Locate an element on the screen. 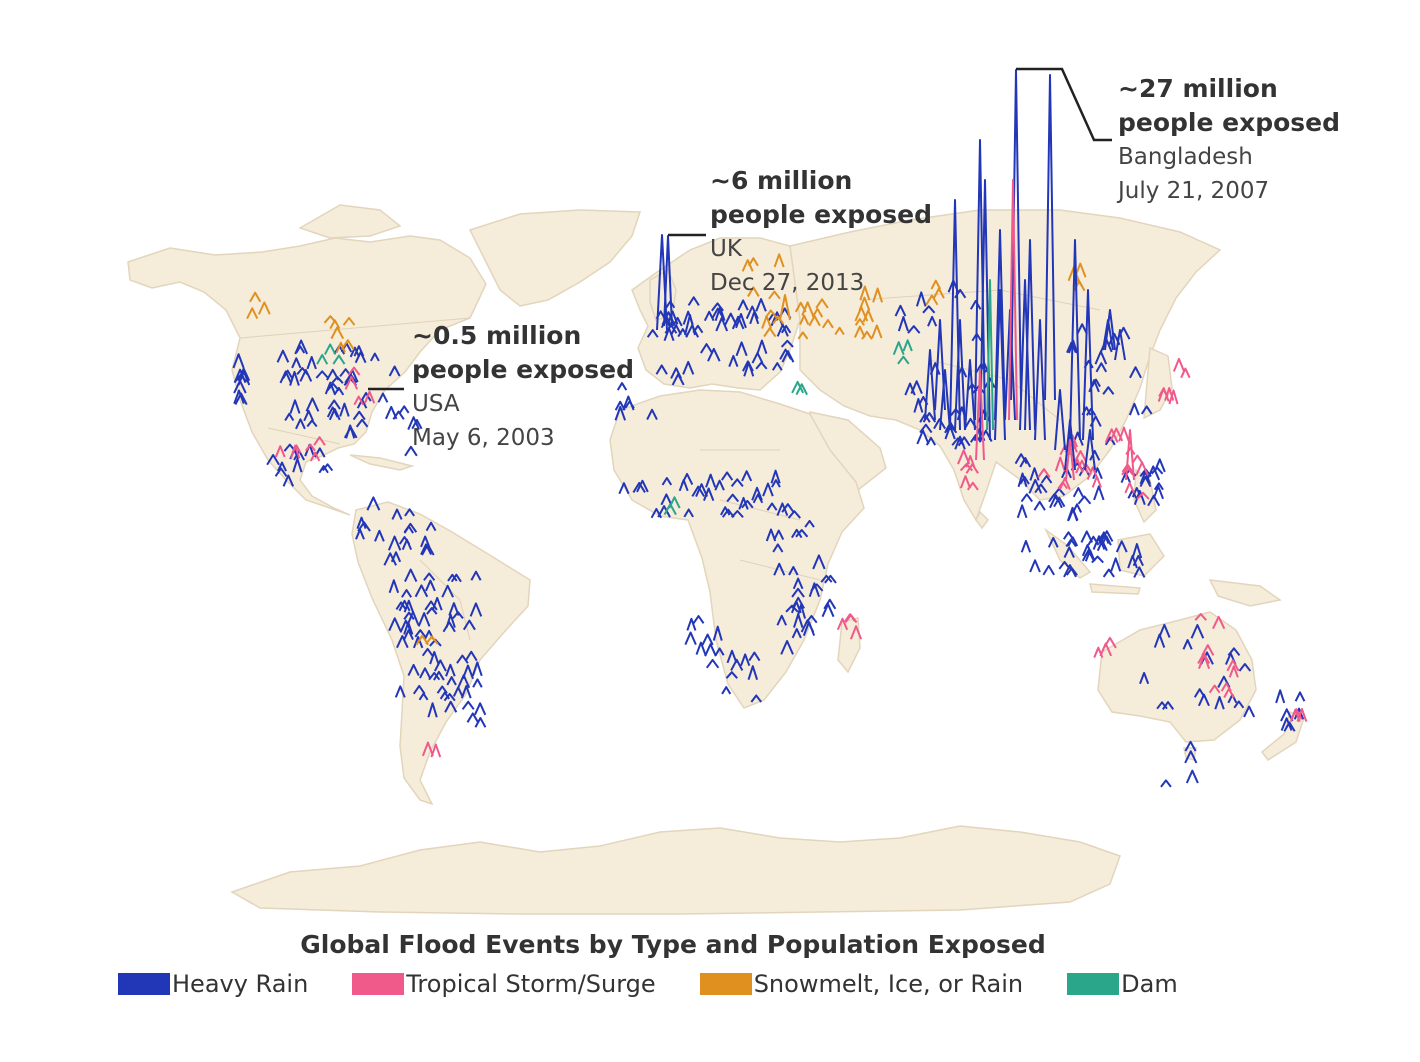 This screenshot has height=1062, width=1420. antarctica is located at coordinates (675, 870).